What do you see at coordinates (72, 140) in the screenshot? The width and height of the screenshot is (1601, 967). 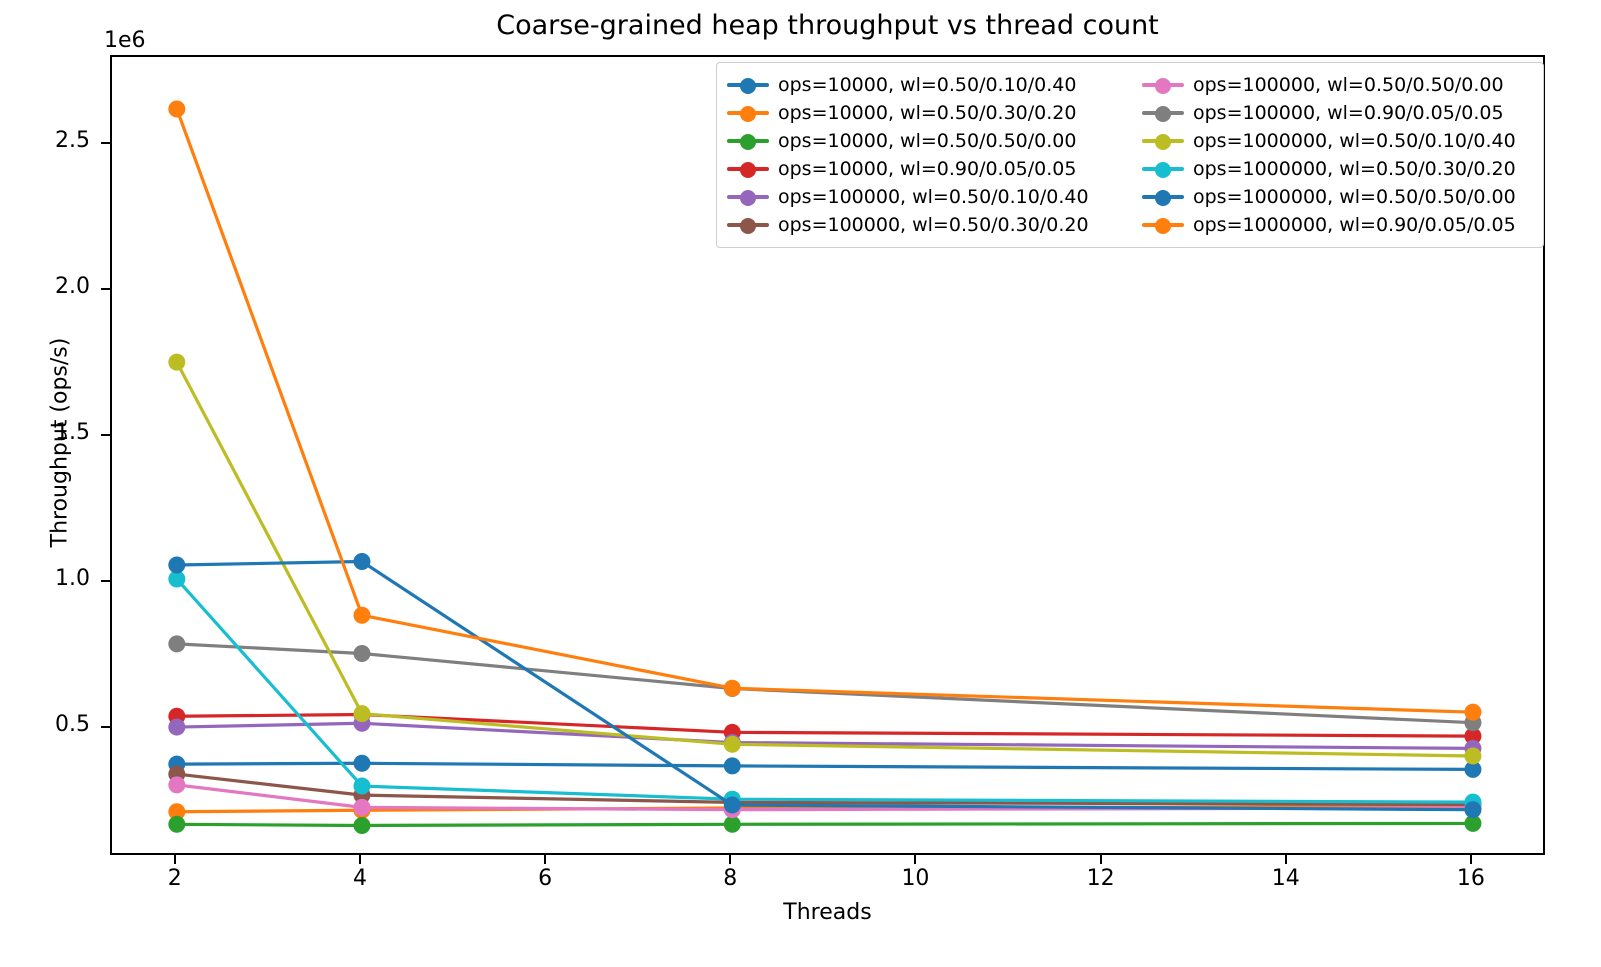 I see `y-tick-label: 2.5` at bounding box center [72, 140].